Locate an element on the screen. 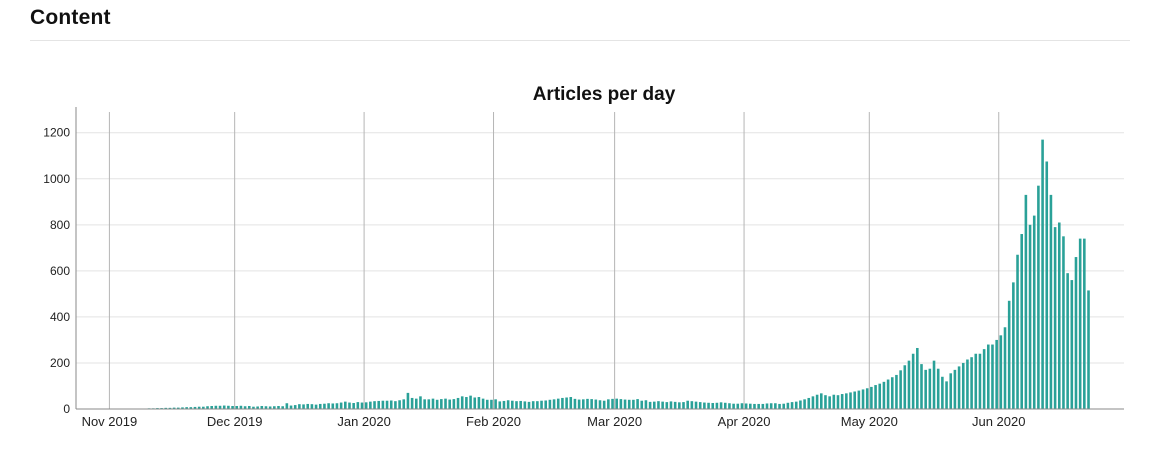  x-tick-label: Jan 2020 is located at coordinates (364, 421).